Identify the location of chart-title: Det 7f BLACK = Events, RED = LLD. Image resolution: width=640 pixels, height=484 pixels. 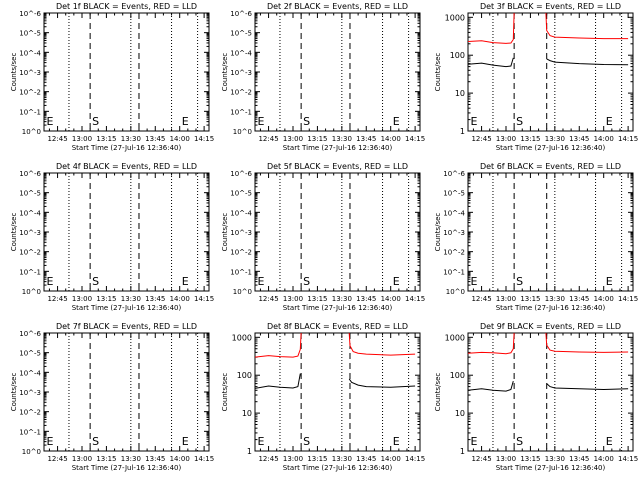
(126, 326).